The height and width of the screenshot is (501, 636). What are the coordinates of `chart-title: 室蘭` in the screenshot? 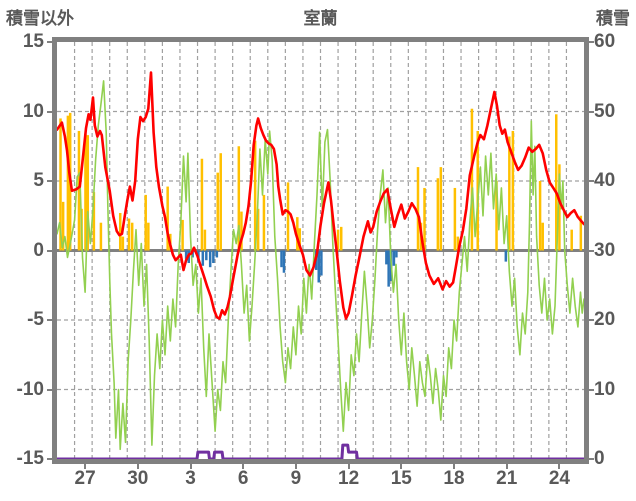 It's located at (320, 18).